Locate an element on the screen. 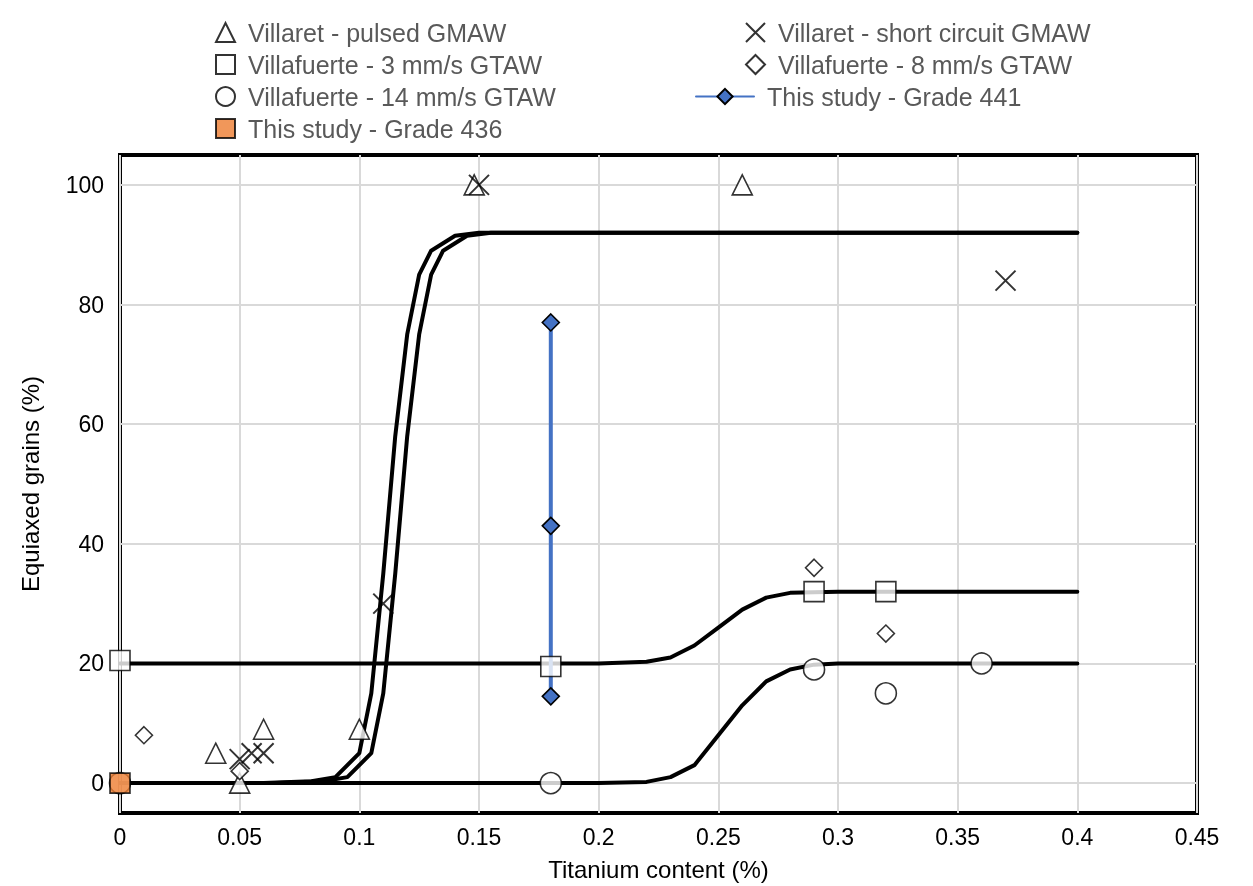 This screenshot has height=886, width=1253. y-tick-label: 40 is located at coordinates (91, 543).